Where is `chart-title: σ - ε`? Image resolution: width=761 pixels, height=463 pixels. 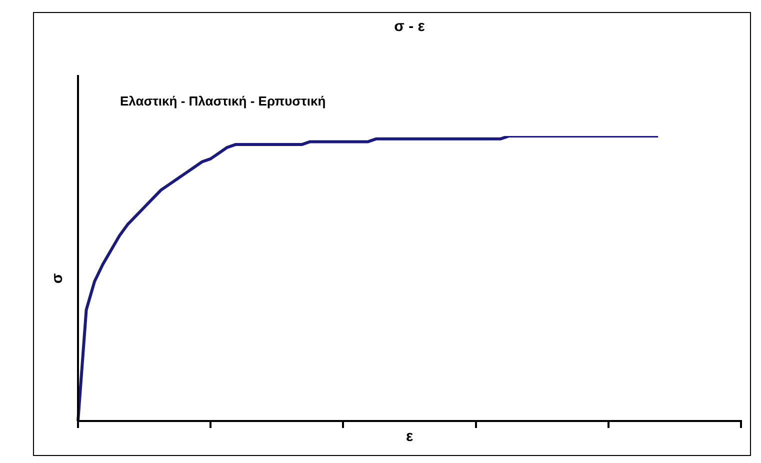
chart-title: σ - ε is located at coordinates (409, 27).